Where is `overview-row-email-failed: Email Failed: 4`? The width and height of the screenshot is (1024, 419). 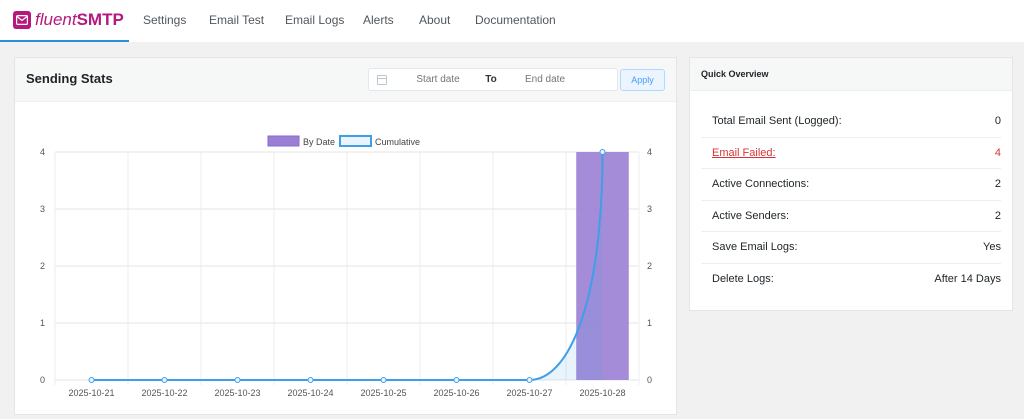
overview-row-email-failed: Email Failed: 4 is located at coordinates (851, 154).